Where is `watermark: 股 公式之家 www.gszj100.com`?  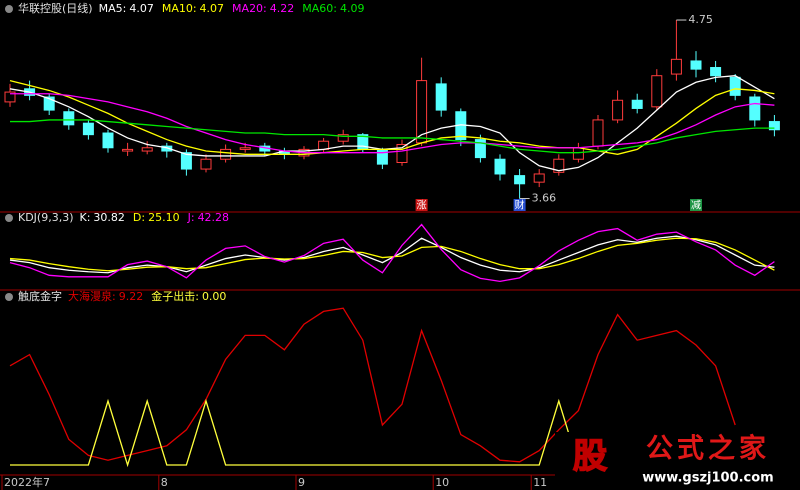
watermark: 股 公式之家 www.gszj100.com is located at coordinates (677, 461).